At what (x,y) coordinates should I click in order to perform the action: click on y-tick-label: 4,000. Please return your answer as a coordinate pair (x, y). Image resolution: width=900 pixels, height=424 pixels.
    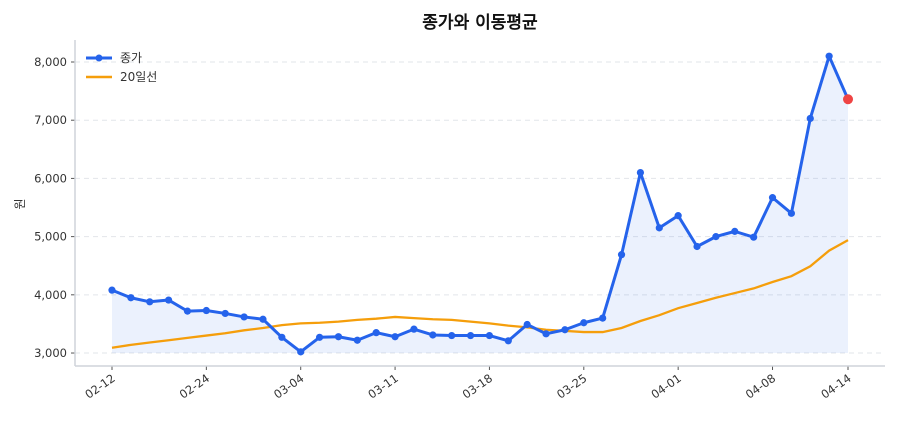
    Looking at the image, I should click on (50, 295).